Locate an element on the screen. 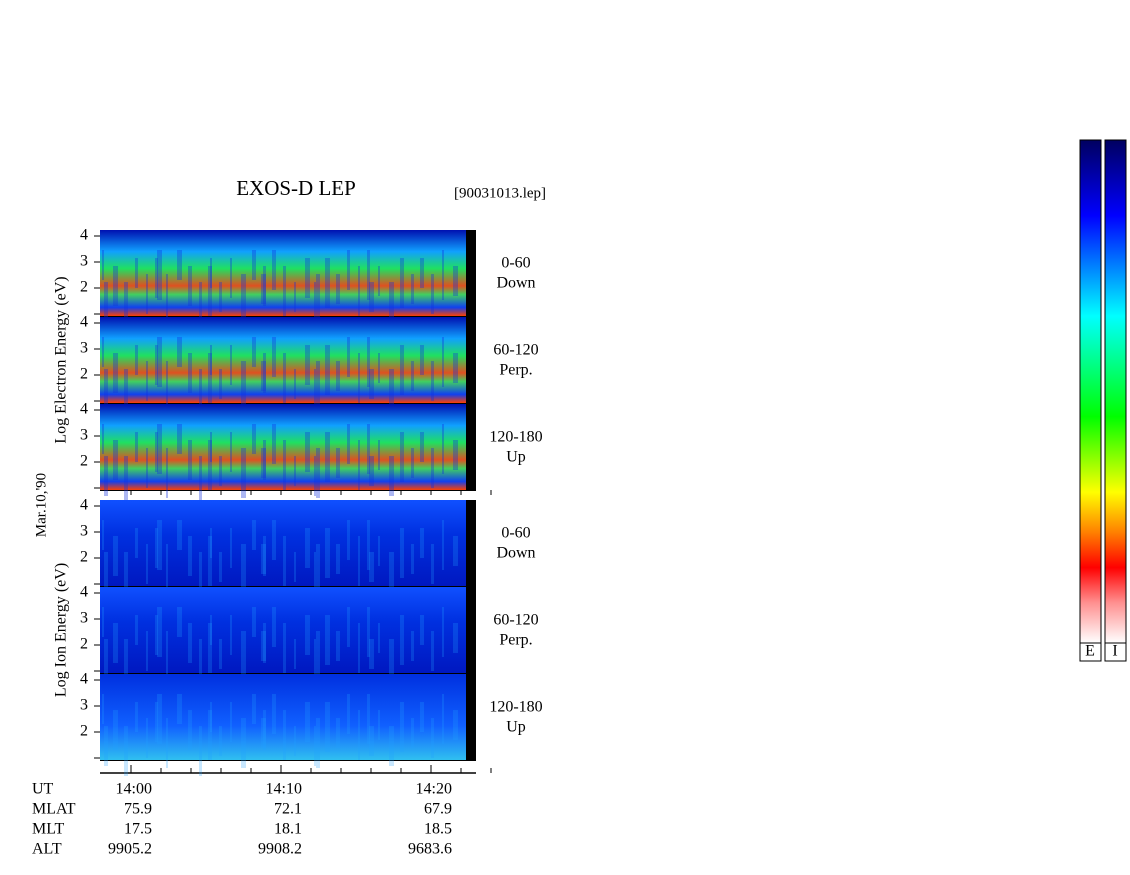 This screenshot has width=1130, height=875. orbit-value: 9683.6 is located at coordinates (430, 849).